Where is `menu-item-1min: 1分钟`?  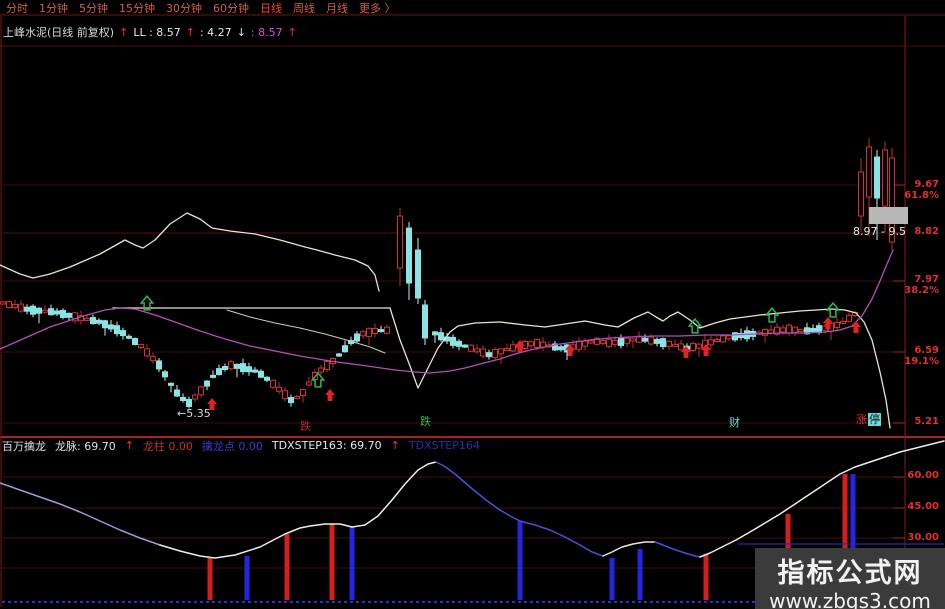 menu-item-1min: 1分钟 is located at coordinates (53, 8).